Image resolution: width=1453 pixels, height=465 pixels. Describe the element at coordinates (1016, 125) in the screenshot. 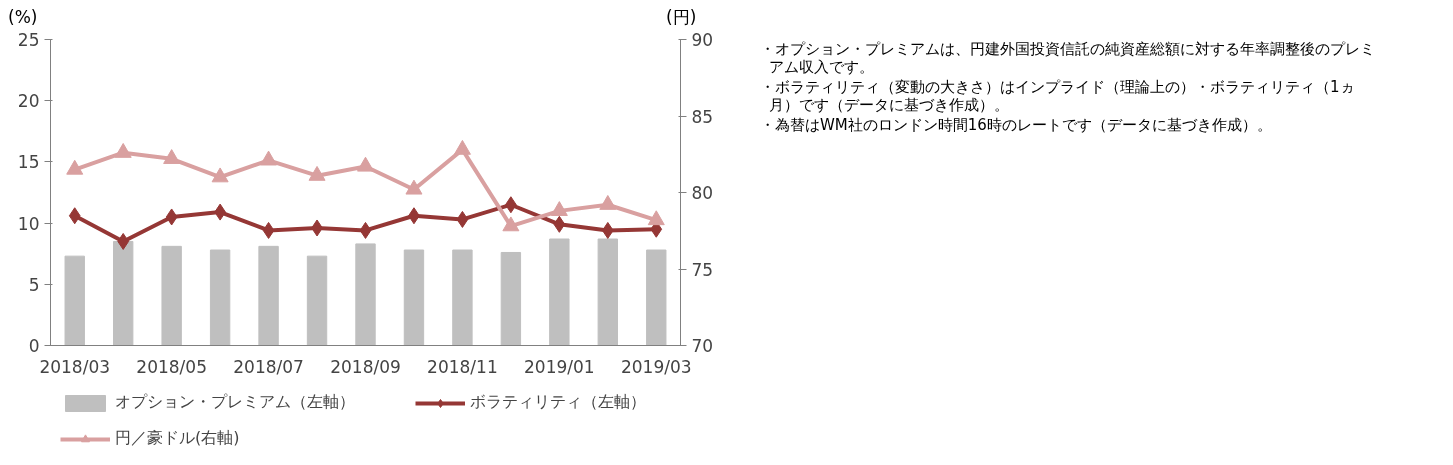

I see `text: ・為替はWM社のロンドン時間16時のレートです（データに基づき作成）。` at that location.